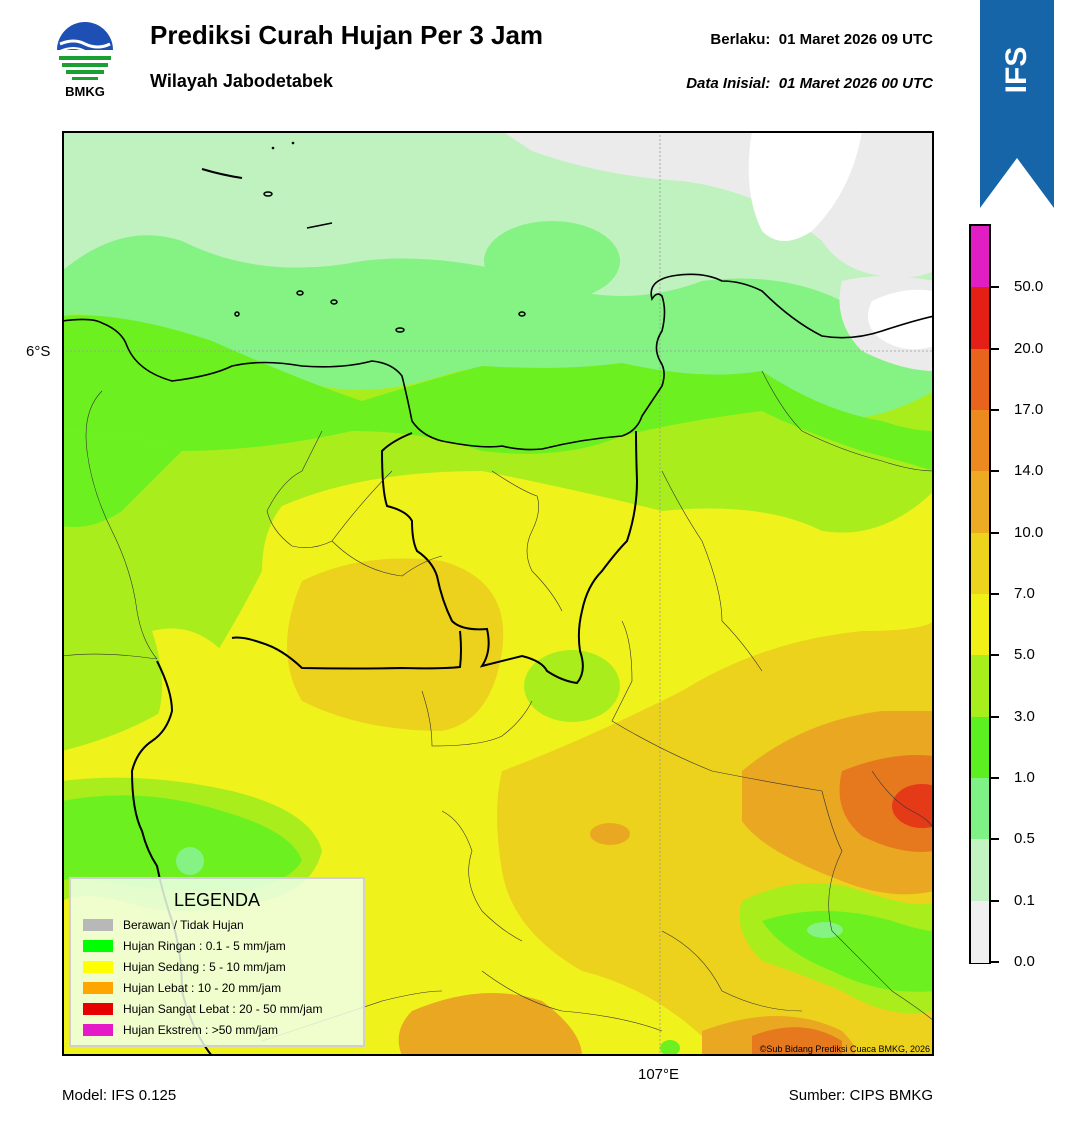 The image size is (1072, 1128). Describe the element at coordinates (901, 319) in the screenshot. I see `no-rain-core-east` at that location.